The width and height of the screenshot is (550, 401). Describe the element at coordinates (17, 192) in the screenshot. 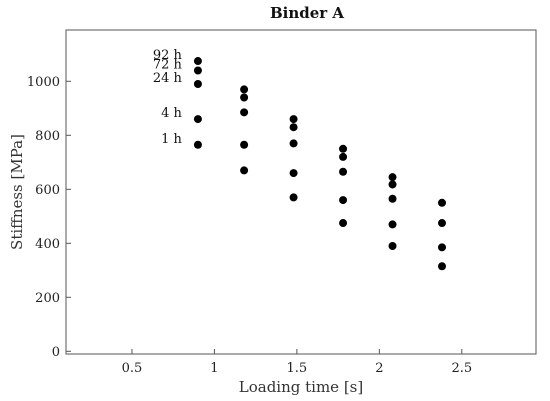

I see `y-axis-label: Stiffness [MPa]` at that location.